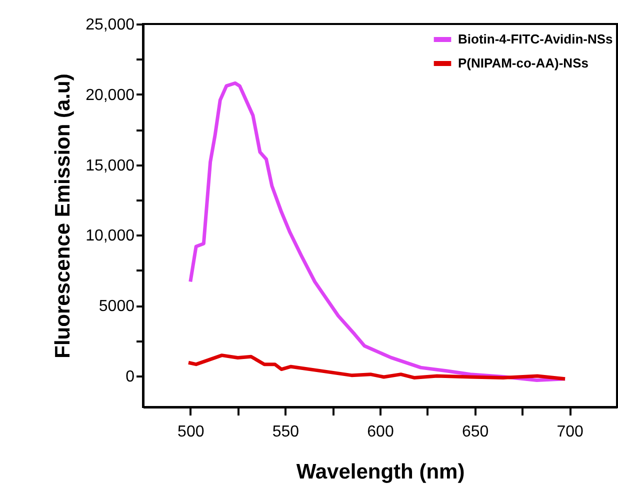 This screenshot has height=493, width=618. I want to click on x-tick-label: 550, so click(286, 432).